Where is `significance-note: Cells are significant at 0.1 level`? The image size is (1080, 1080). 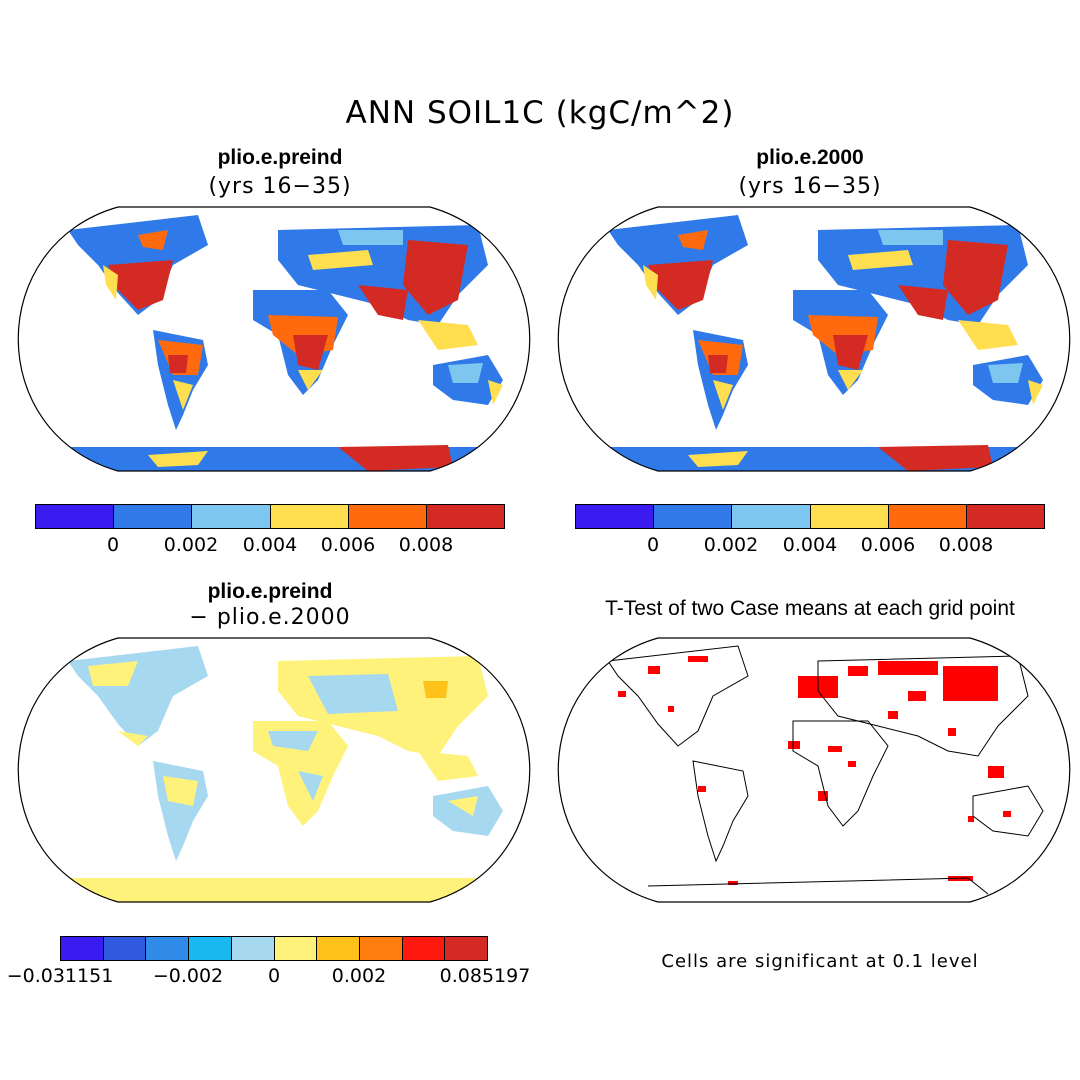 significance-note: Cells are significant at 0.1 level is located at coordinates (820, 961).